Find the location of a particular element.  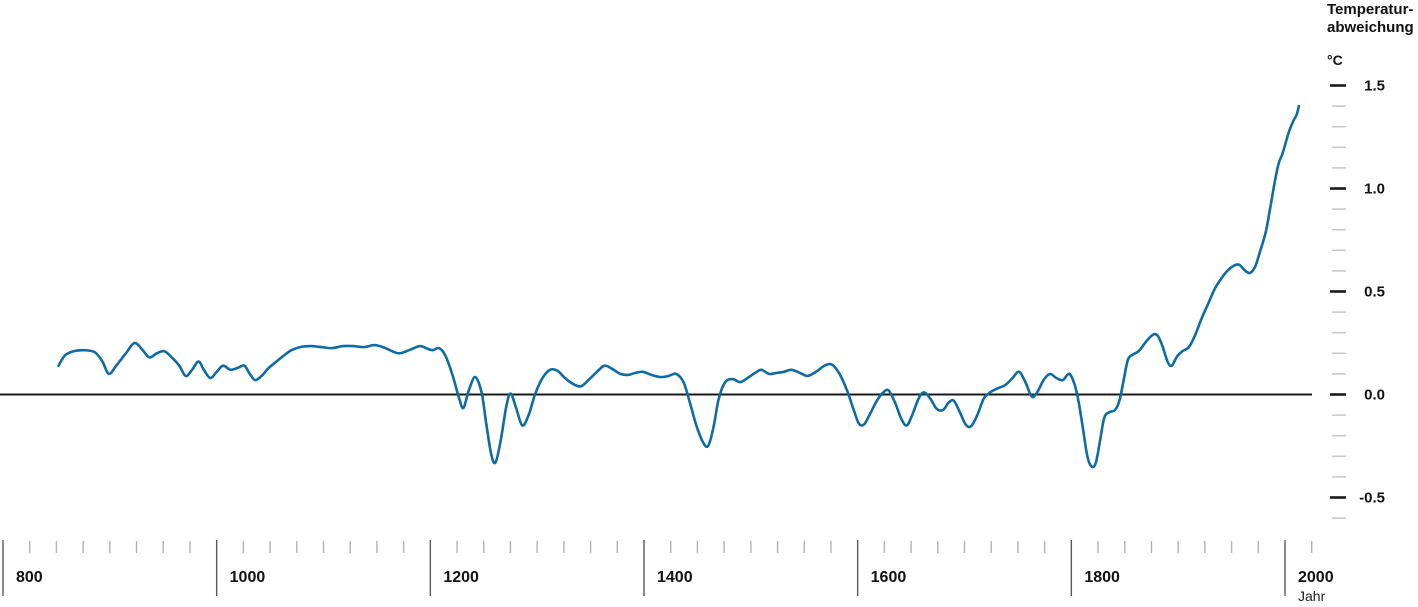

x-axis-unit-label: Jahr is located at coordinates (1312, 596).